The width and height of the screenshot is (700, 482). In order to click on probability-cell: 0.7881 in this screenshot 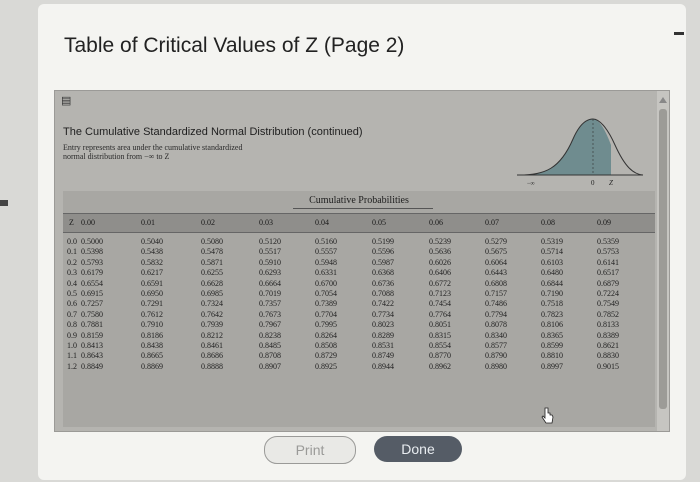, I will do `click(92, 325)`.